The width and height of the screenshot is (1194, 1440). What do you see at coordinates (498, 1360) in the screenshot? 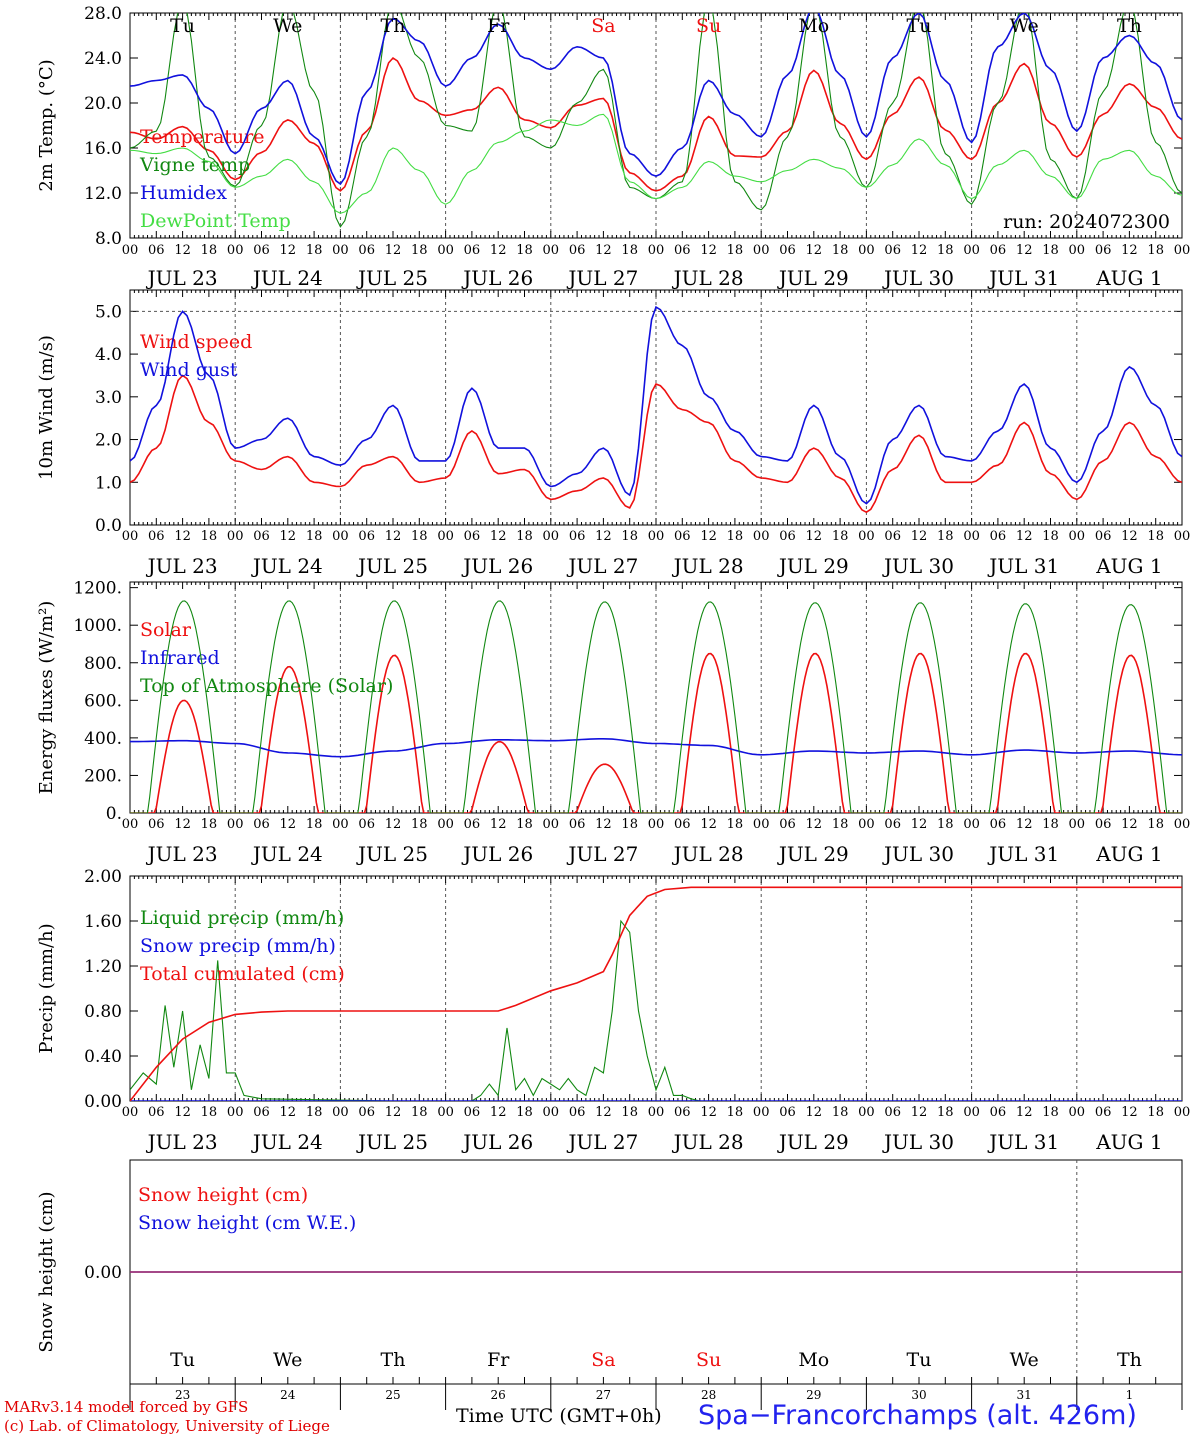
I see `day-name-bottom: Fr` at bounding box center [498, 1360].